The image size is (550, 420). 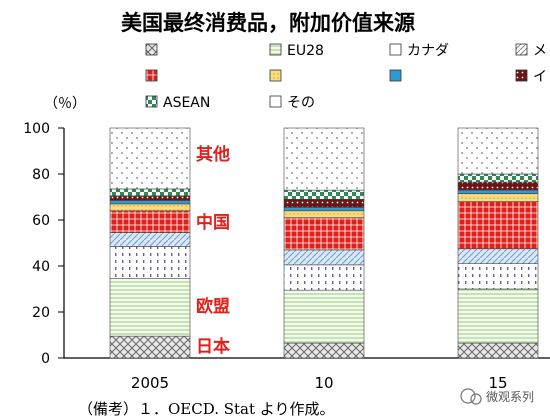 I want to click on legend-label: カナダ, so click(x=428, y=51).